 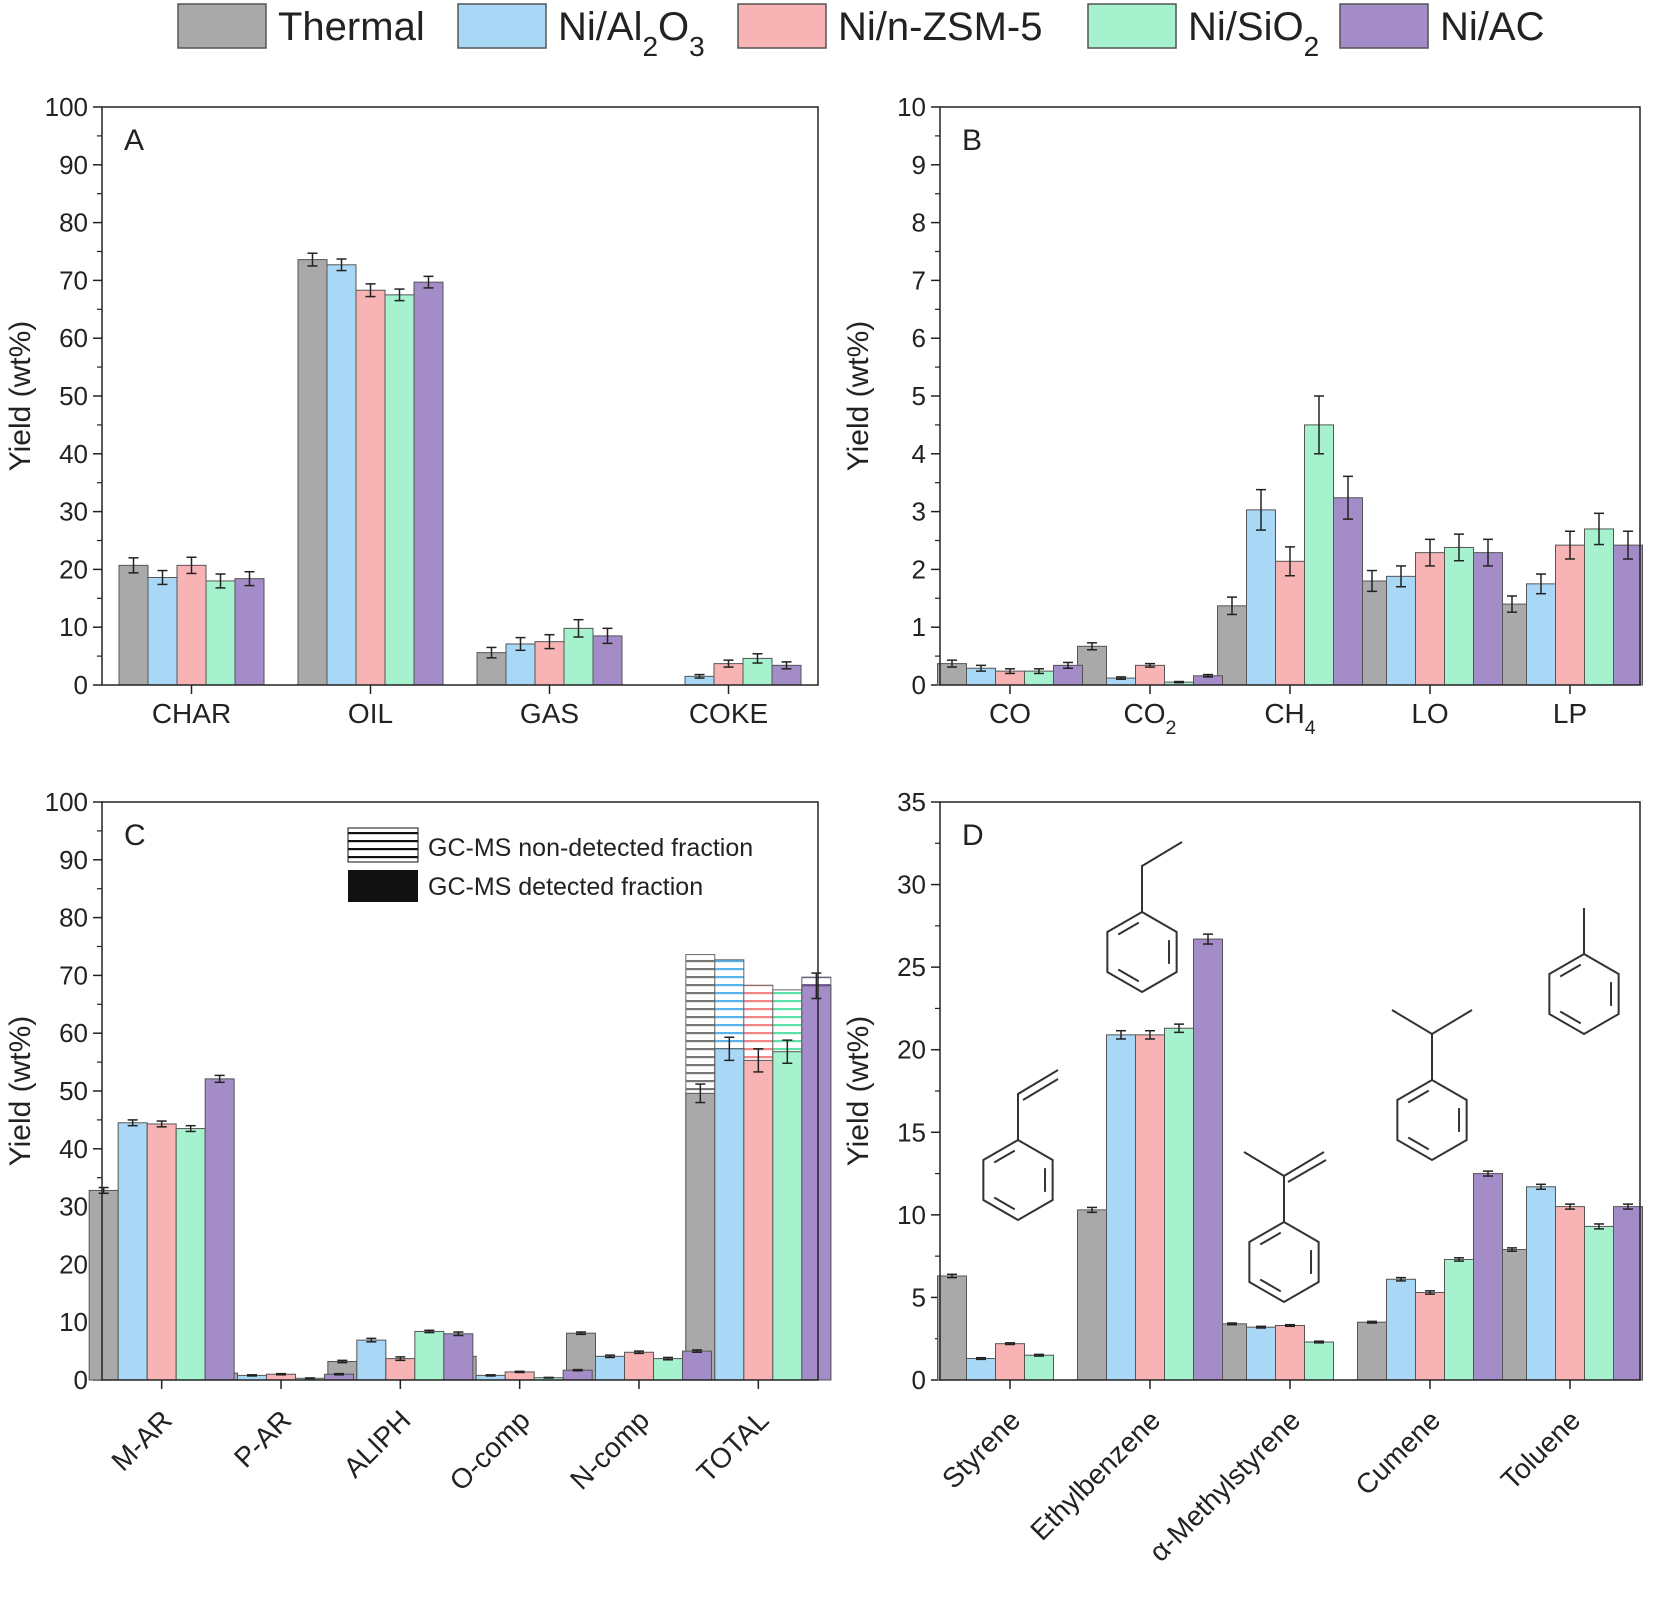 I want to click on y-tick-label: 60, so click(x=73, y=338).